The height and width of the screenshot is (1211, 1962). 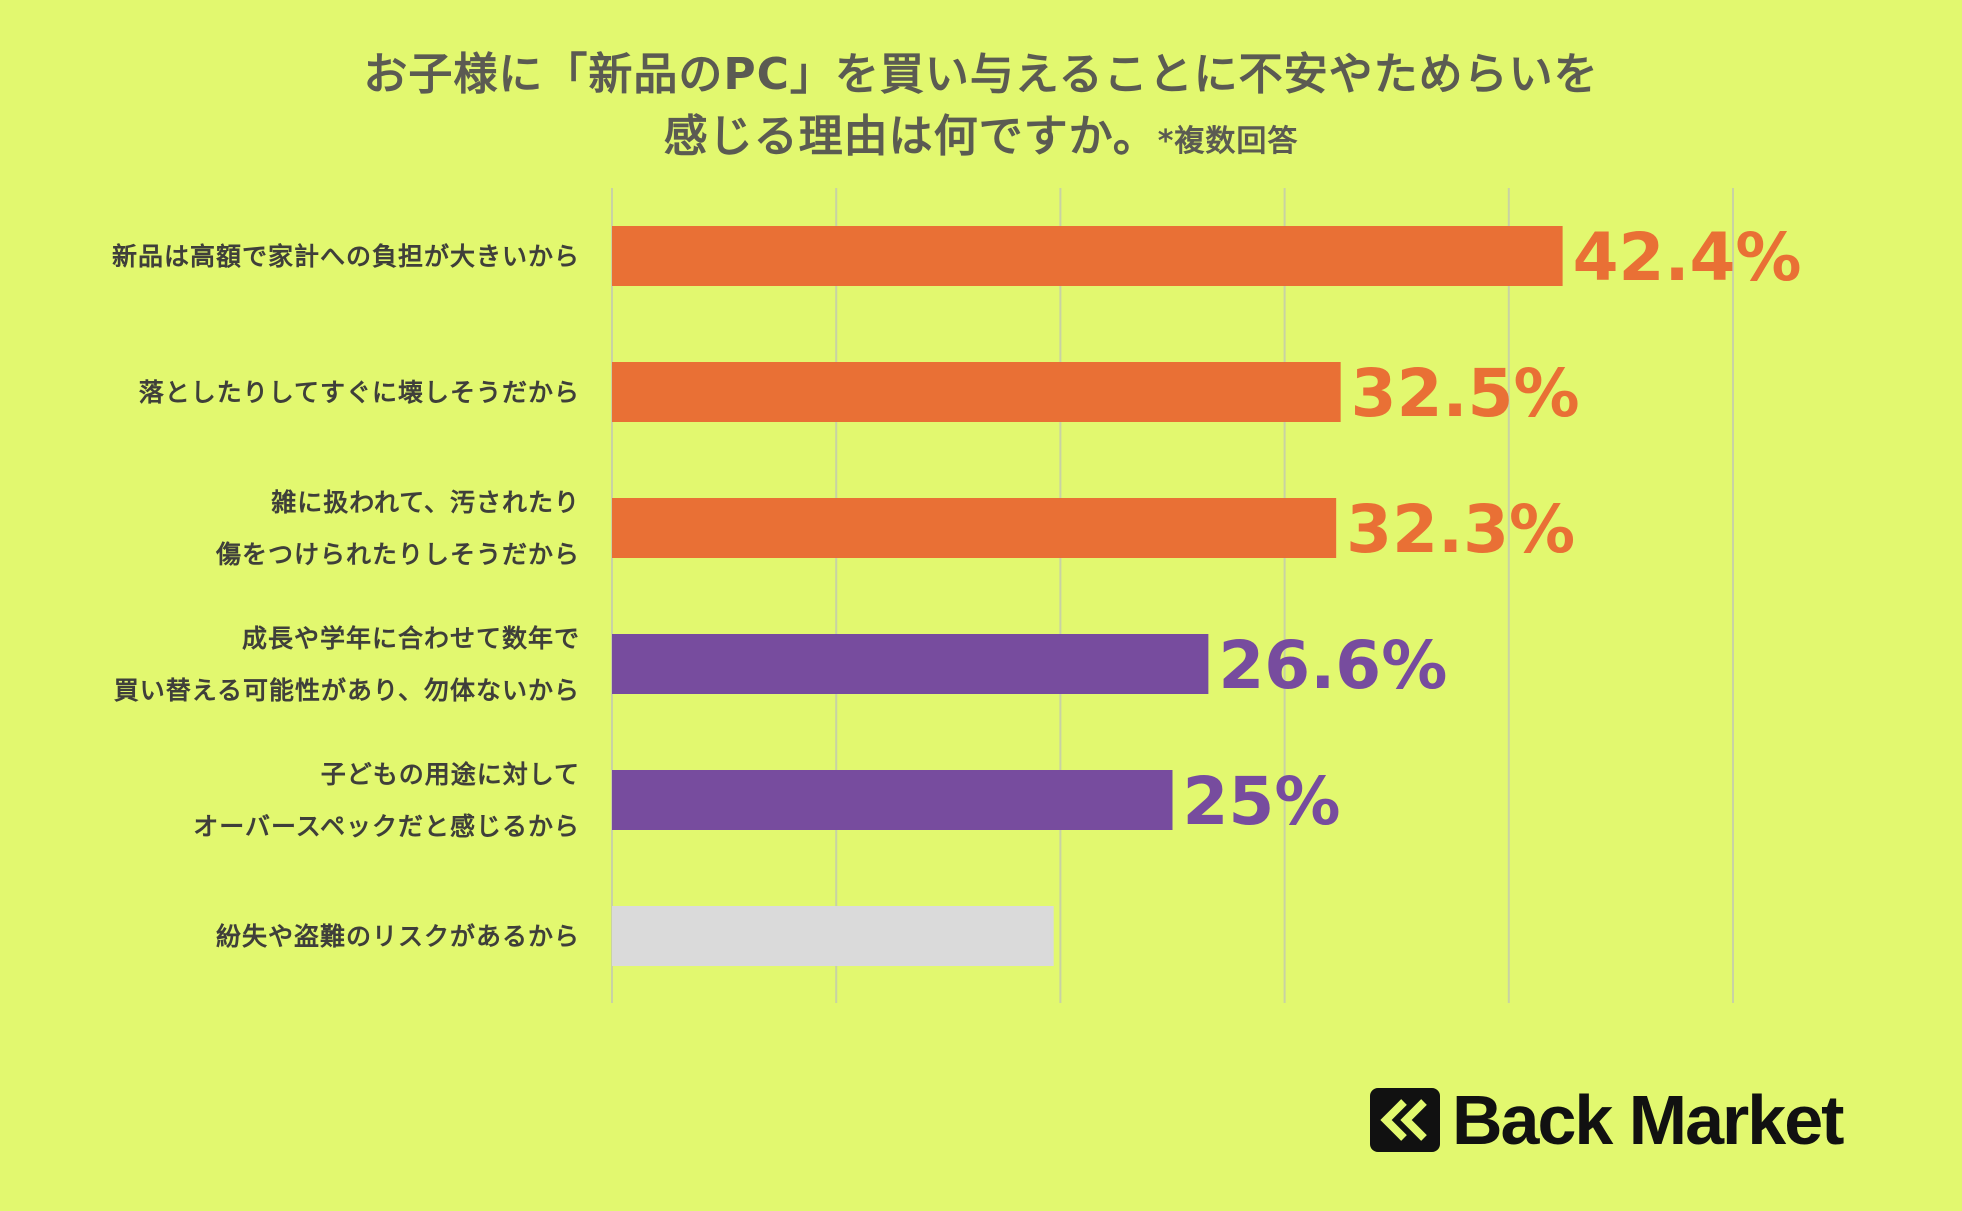 I want to click on category-label: 子どもの用途に対して, so click(x=450, y=774).